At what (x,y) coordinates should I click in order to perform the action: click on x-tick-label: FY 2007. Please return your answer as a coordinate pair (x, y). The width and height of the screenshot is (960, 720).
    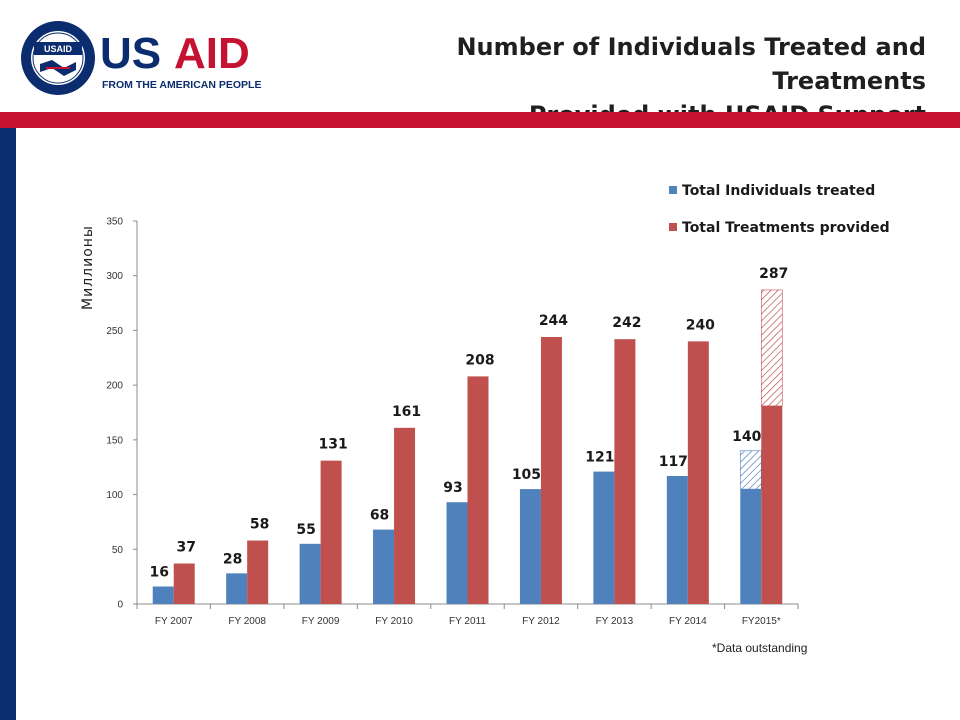
    Looking at the image, I should click on (174, 621).